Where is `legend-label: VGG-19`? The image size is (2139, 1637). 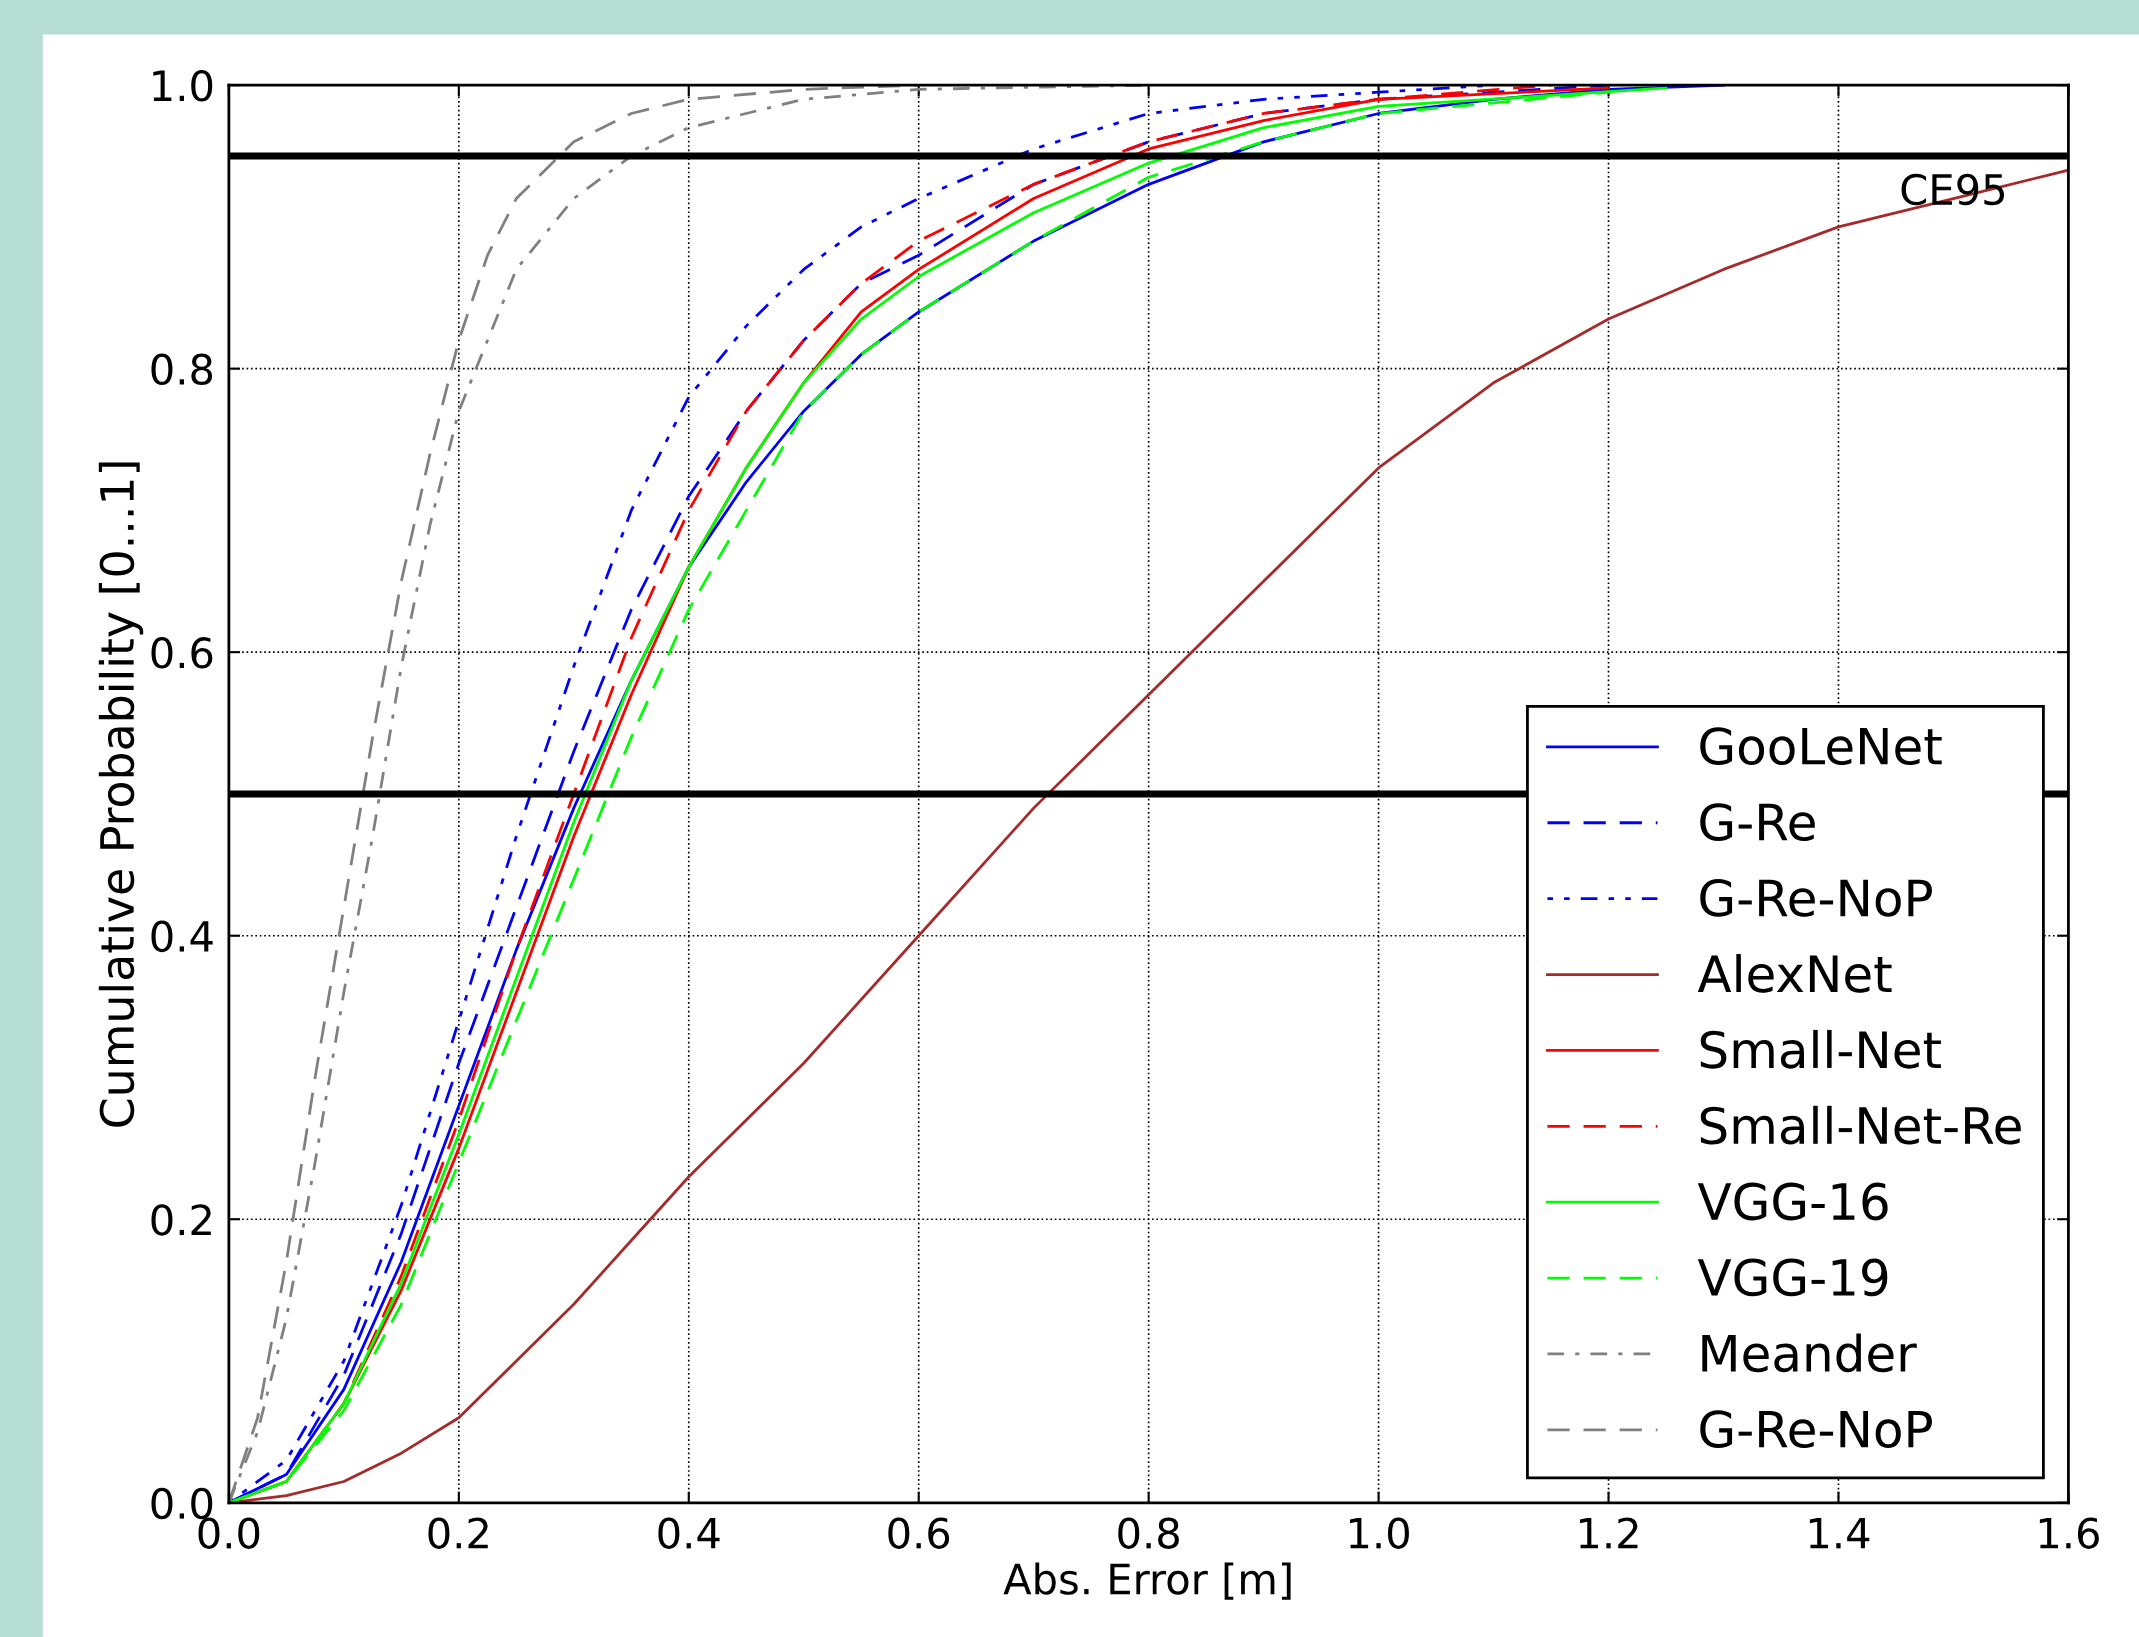 legend-label: VGG-19 is located at coordinates (1792, 1277).